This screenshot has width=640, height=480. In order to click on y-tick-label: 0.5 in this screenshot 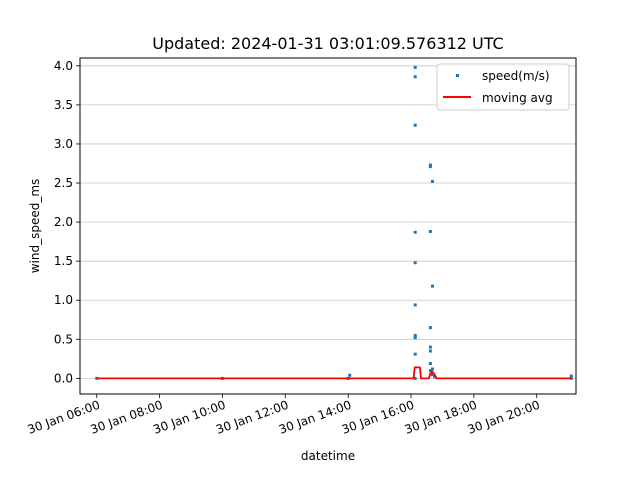, I will do `click(63, 339)`.